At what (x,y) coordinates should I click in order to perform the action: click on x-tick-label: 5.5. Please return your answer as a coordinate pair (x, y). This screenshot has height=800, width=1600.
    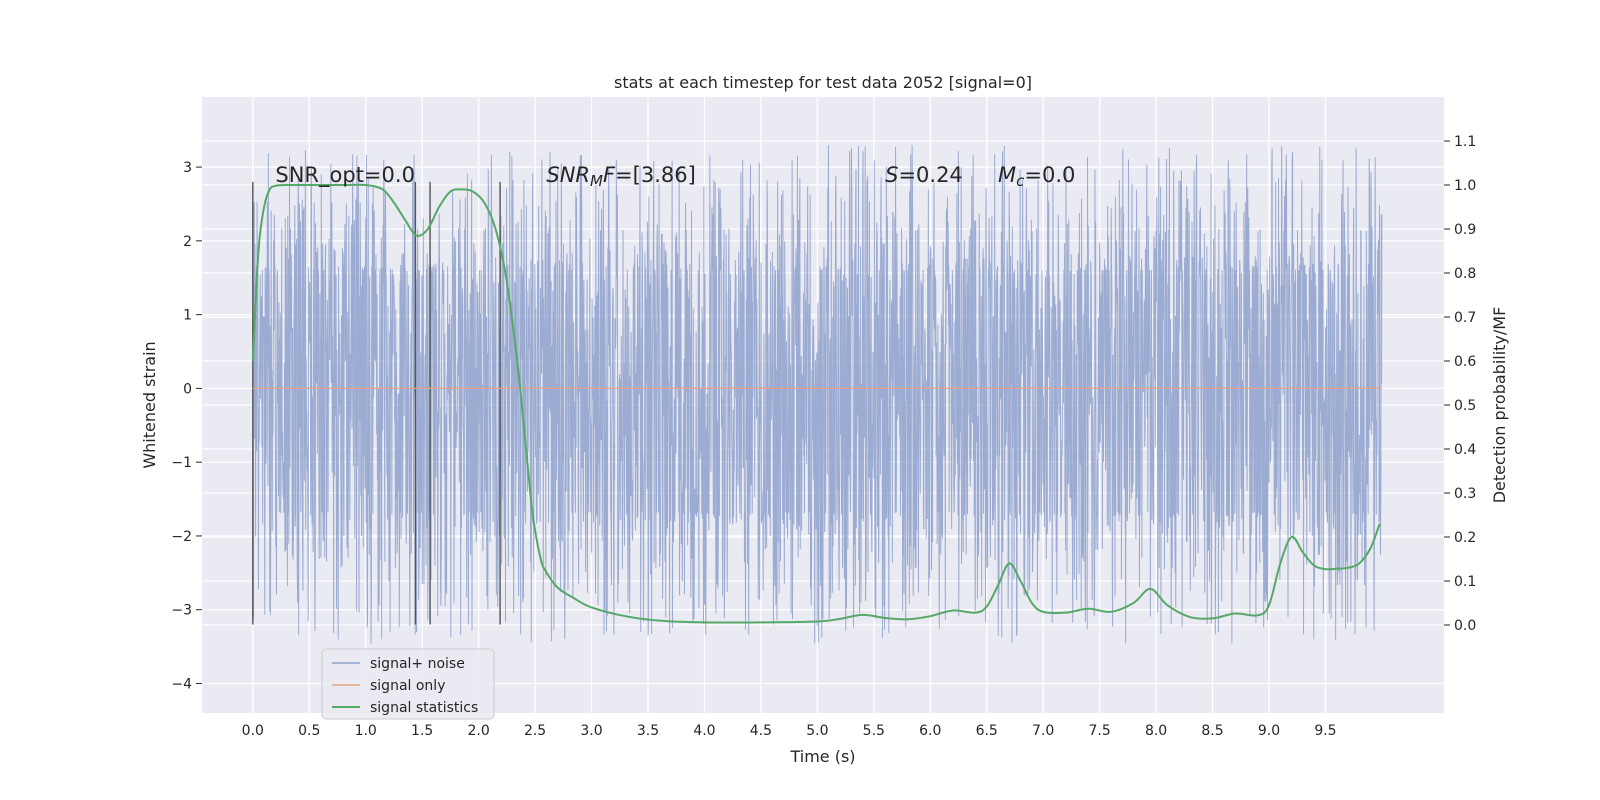
    Looking at the image, I should click on (874, 731).